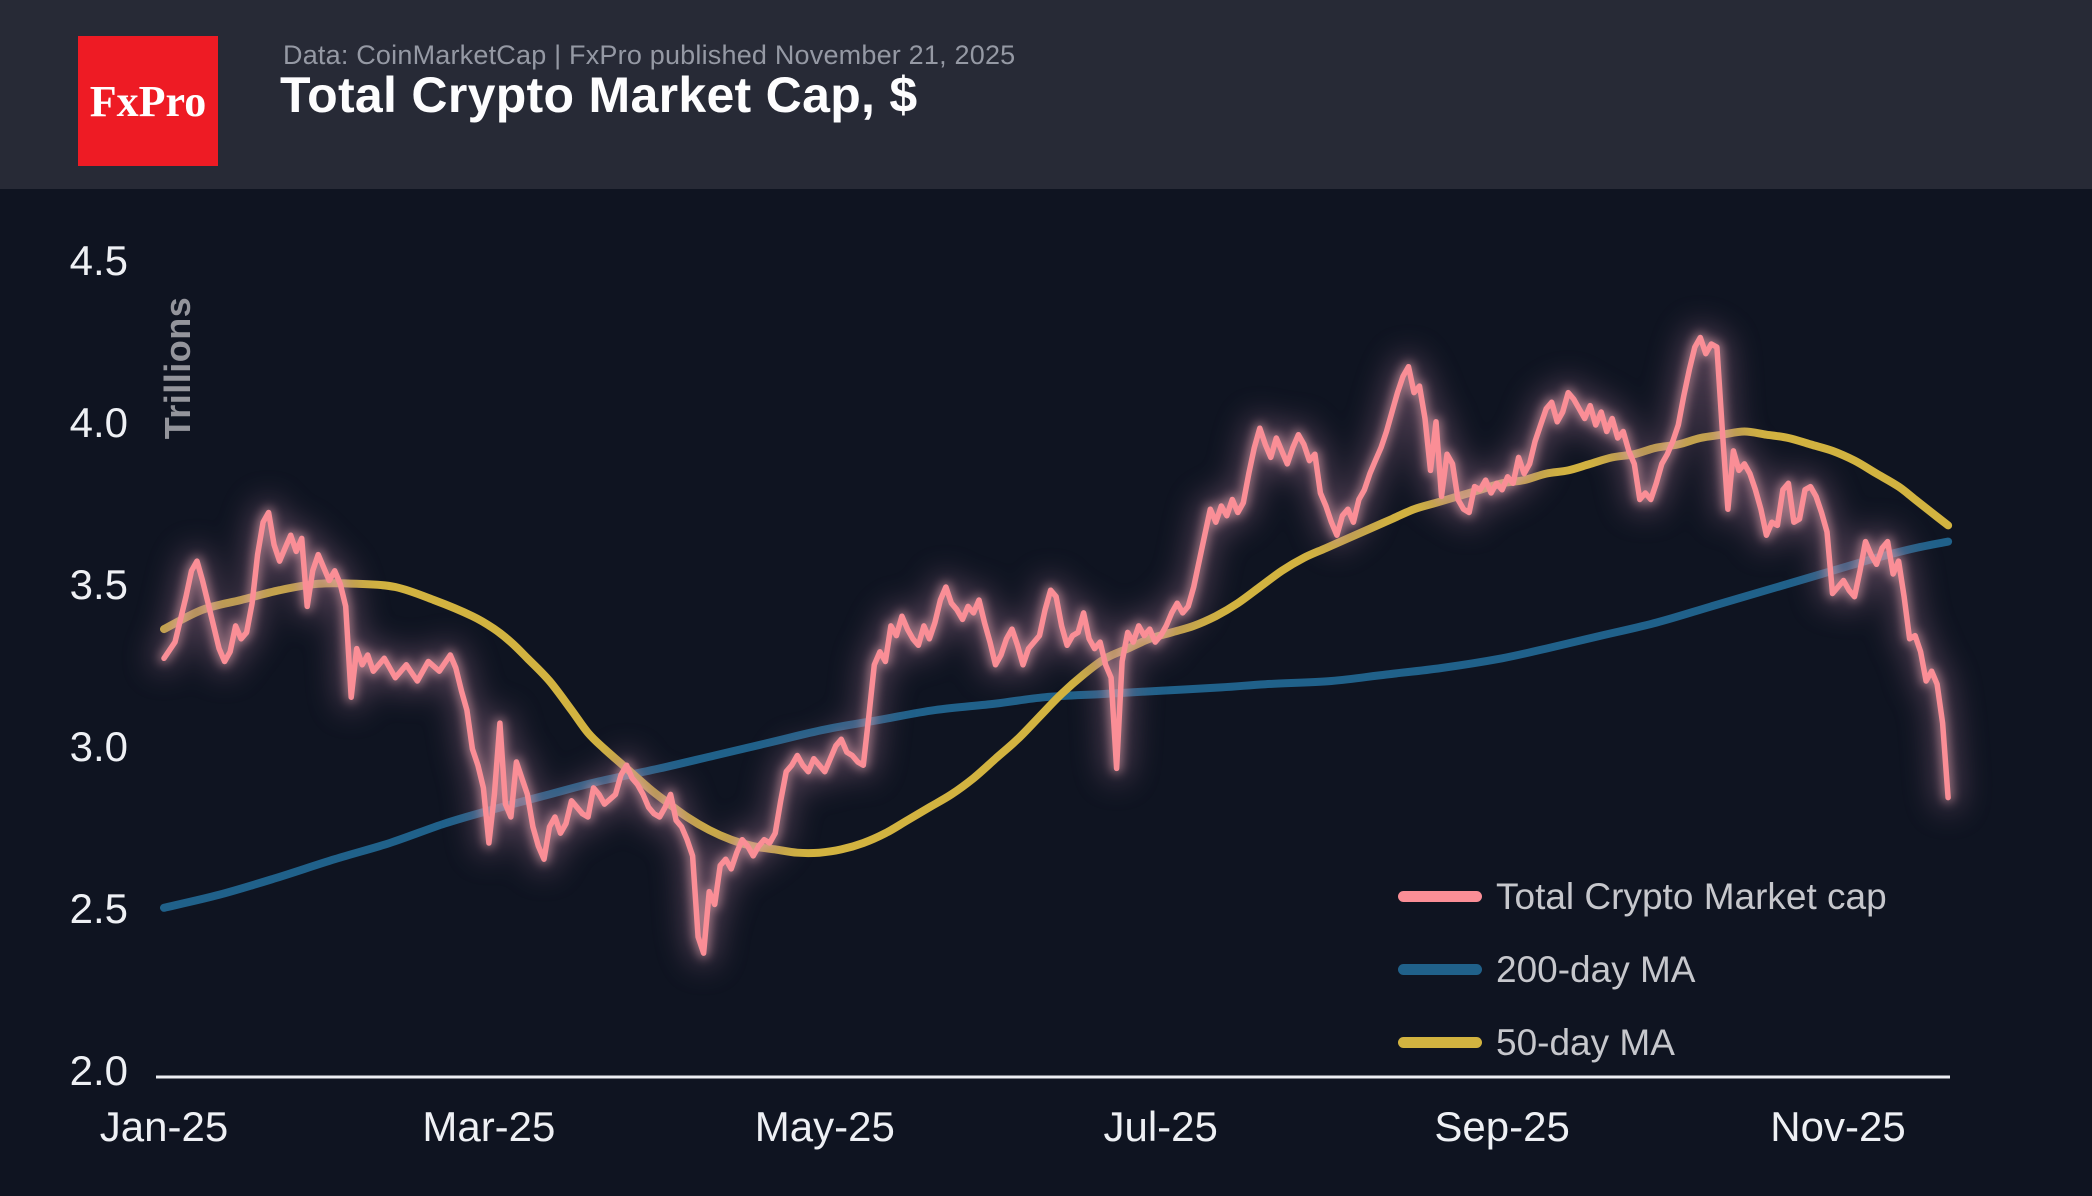  I want to click on fxpro-logo: FxPro, so click(148, 101).